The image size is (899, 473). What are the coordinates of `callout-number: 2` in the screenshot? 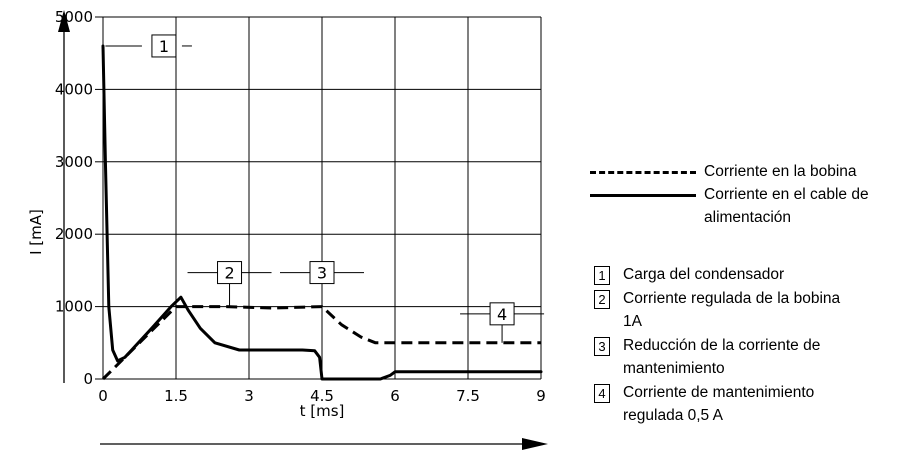 It's located at (229, 273).